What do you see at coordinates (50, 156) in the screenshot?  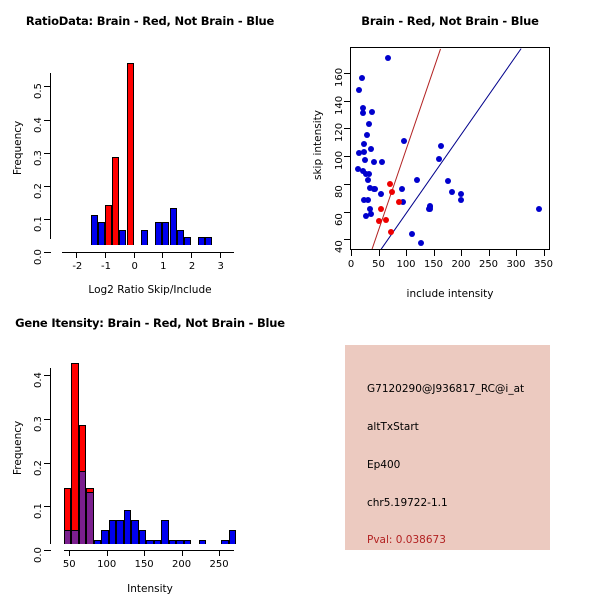 I see `ratio-y-axis-line` at bounding box center [50, 156].